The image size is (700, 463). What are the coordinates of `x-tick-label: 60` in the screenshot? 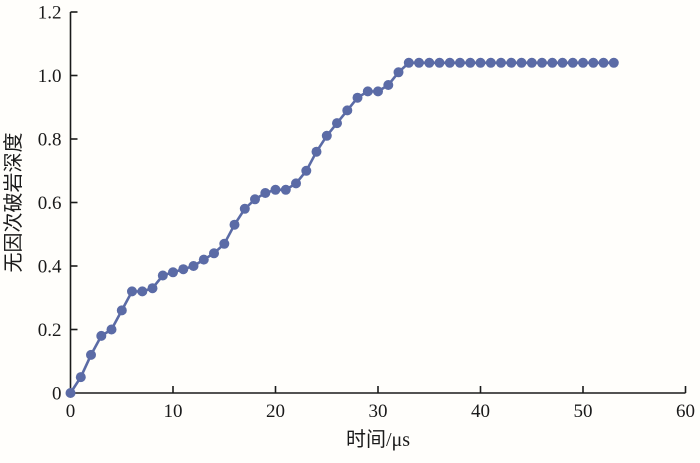 It's located at (685, 411).